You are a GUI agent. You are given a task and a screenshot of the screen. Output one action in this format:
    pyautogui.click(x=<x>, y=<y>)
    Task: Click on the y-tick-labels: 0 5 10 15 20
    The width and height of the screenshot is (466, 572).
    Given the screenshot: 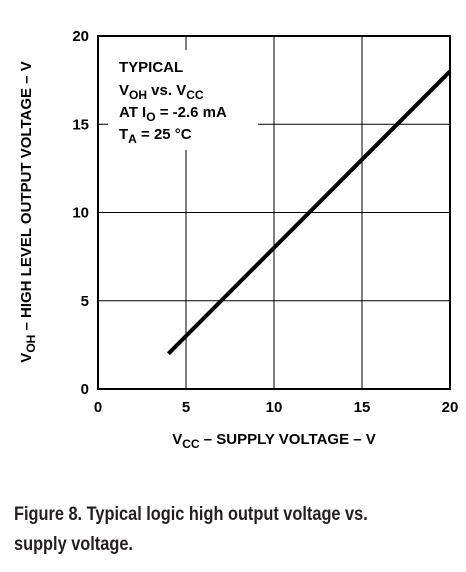 What is the action you would take?
    pyautogui.click(x=80, y=213)
    